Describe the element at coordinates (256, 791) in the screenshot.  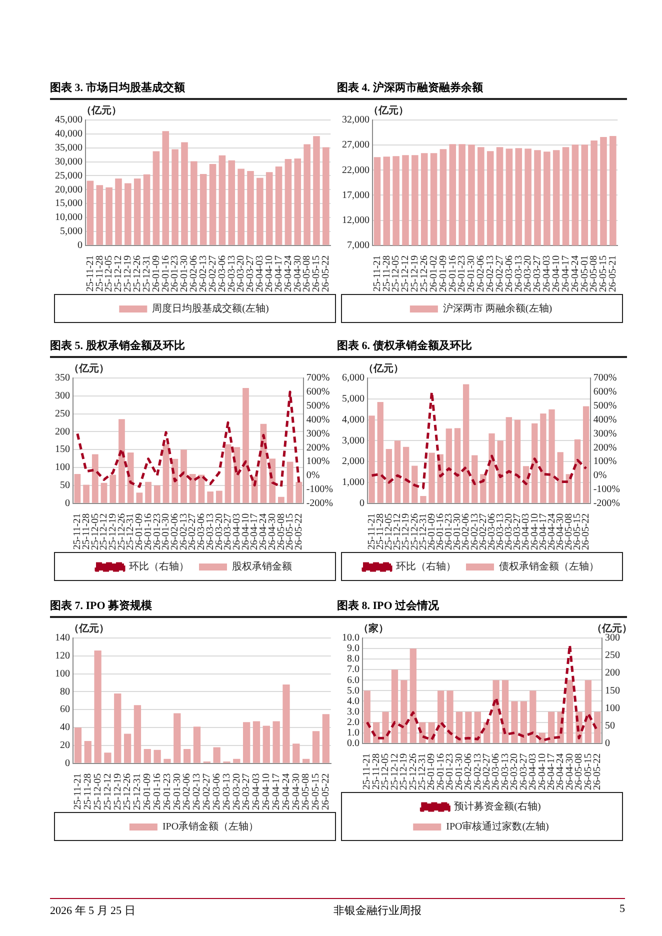
I see `x-tick-label: 26-04-03` at that location.